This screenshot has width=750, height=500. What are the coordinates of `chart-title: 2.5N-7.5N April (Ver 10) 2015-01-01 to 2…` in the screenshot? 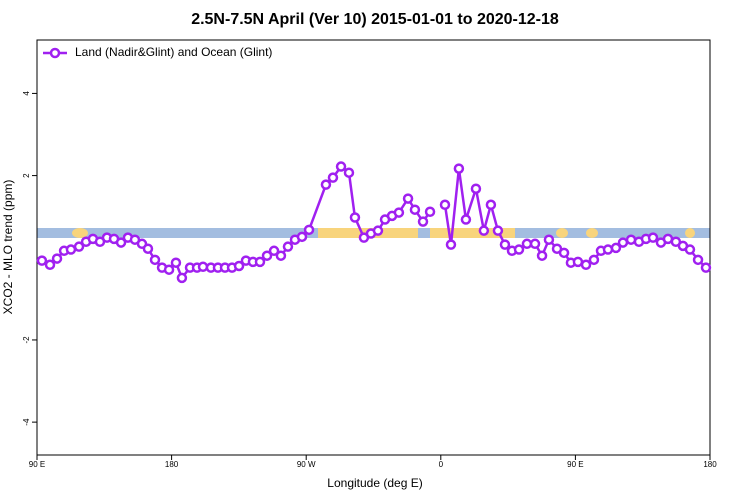 It's located at (375, 19).